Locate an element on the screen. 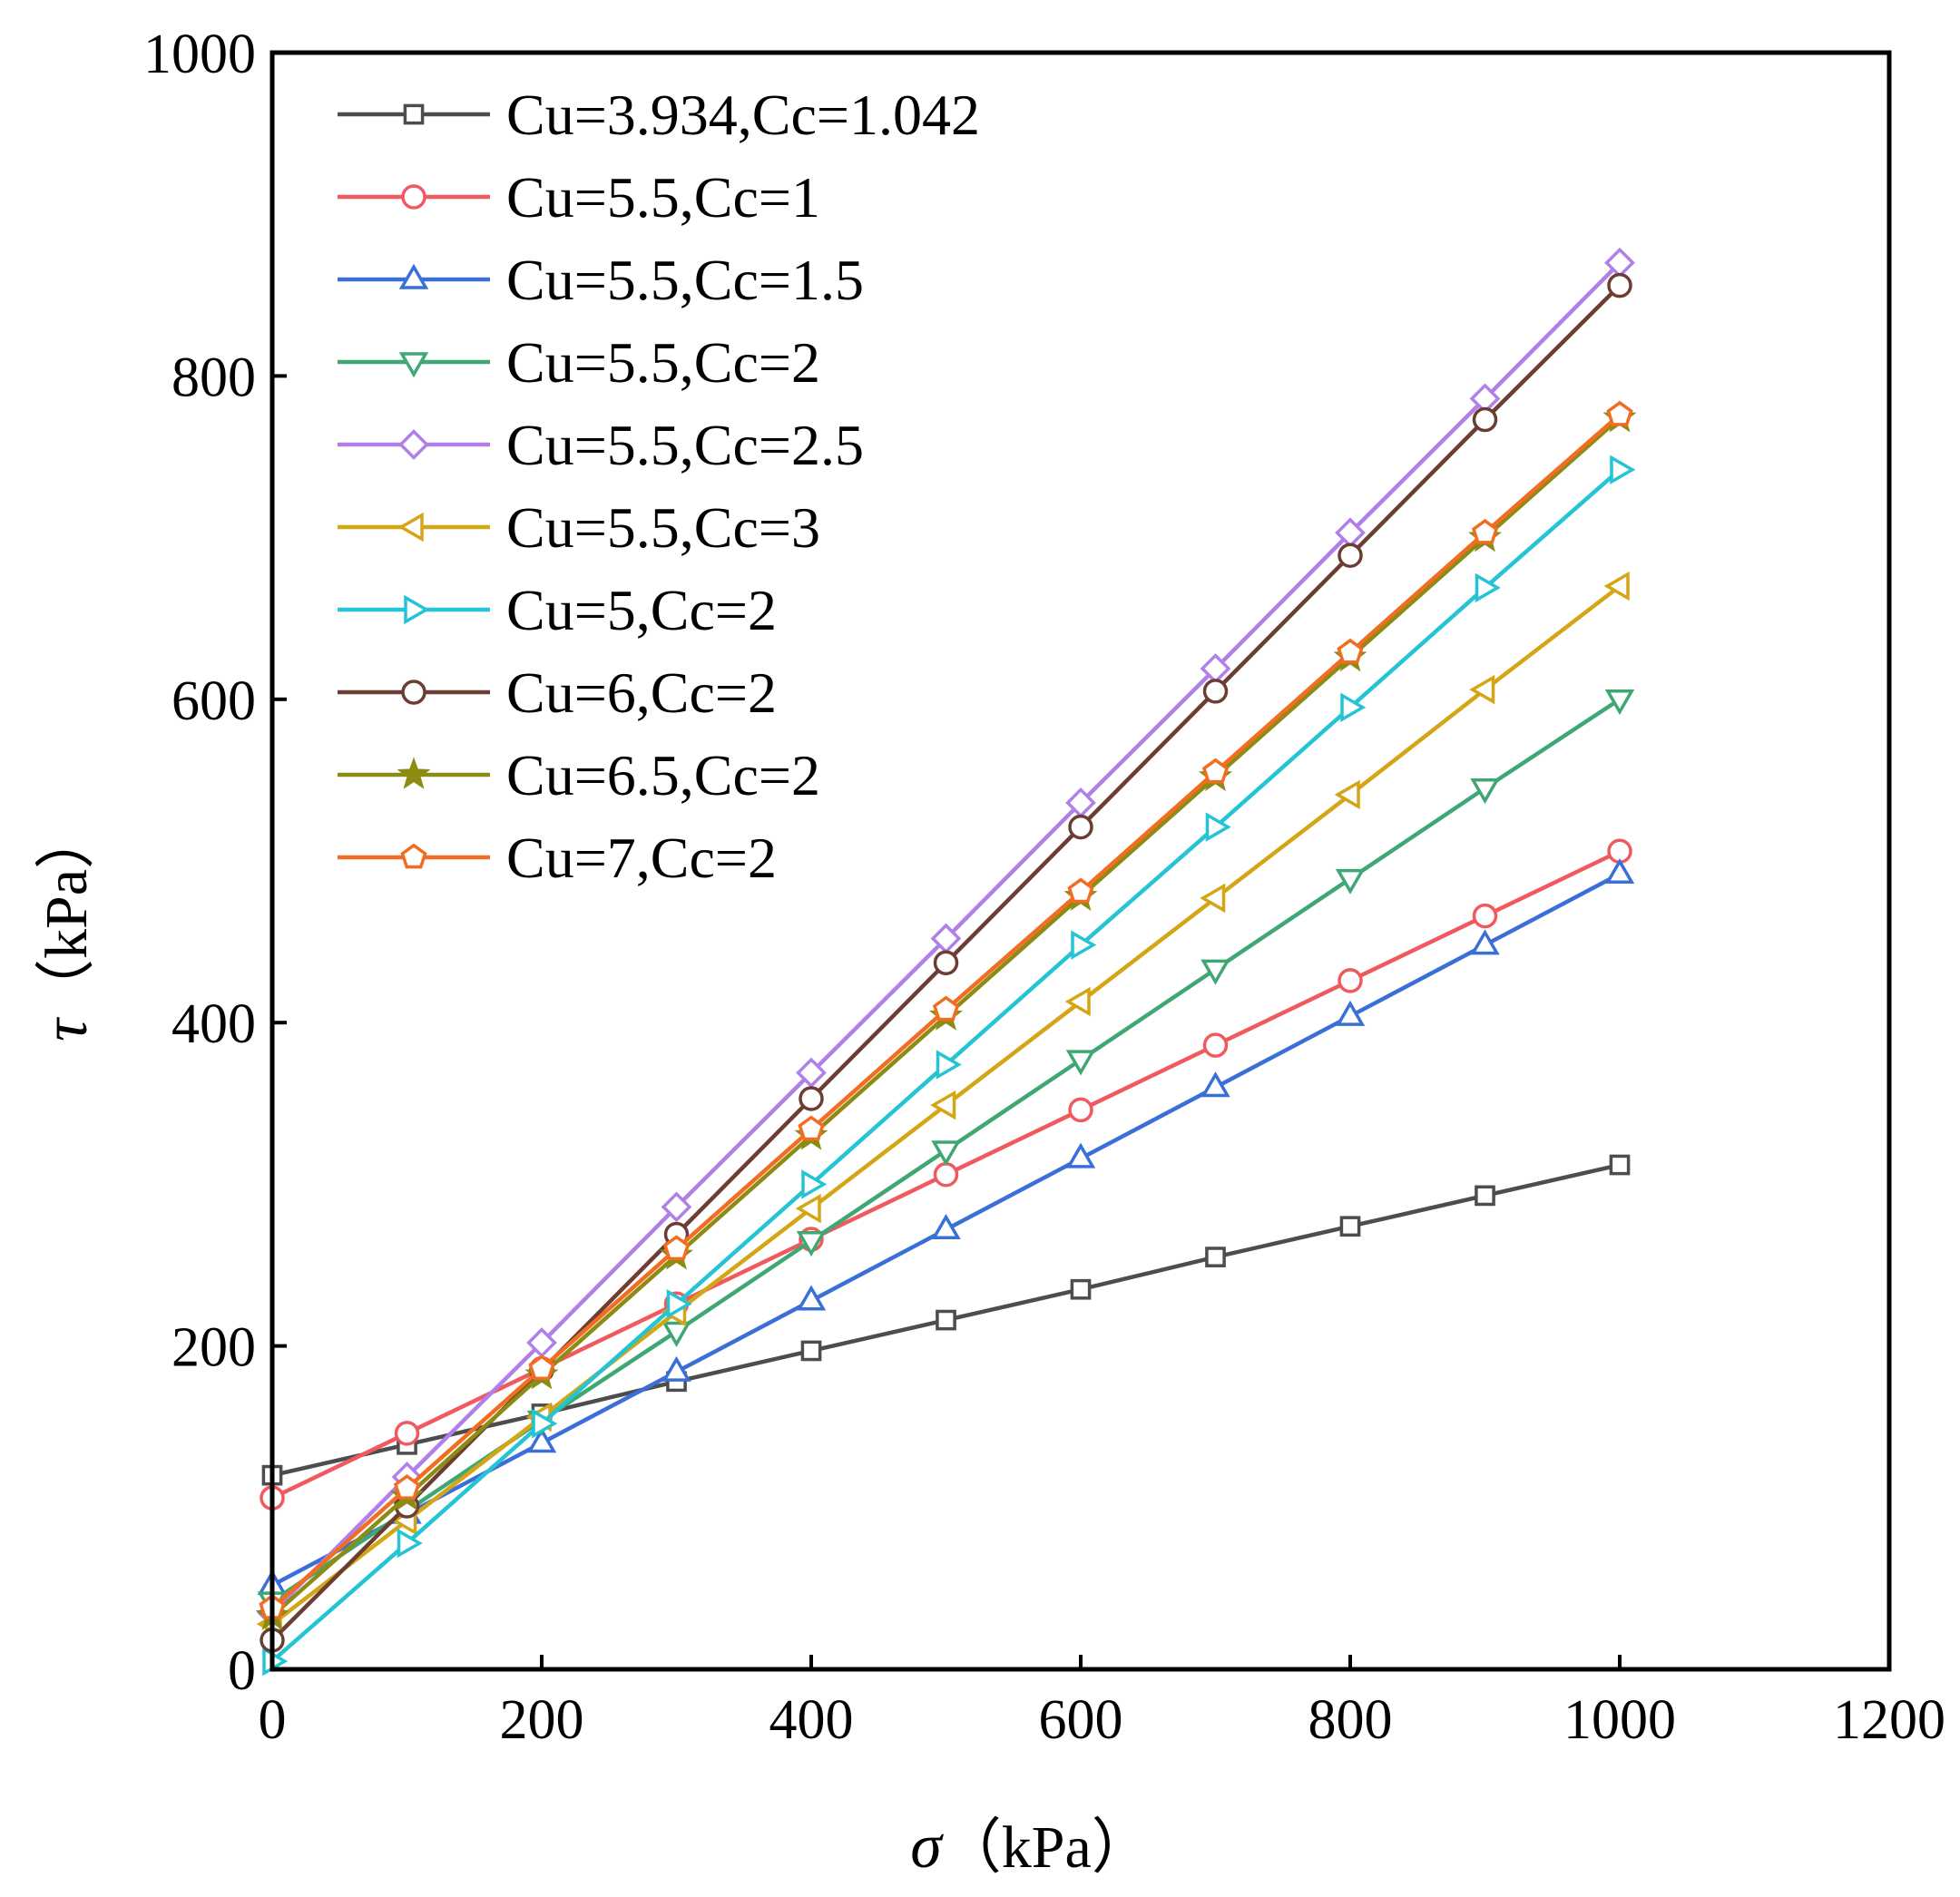  y-tick-label: 600 is located at coordinates (214, 701).